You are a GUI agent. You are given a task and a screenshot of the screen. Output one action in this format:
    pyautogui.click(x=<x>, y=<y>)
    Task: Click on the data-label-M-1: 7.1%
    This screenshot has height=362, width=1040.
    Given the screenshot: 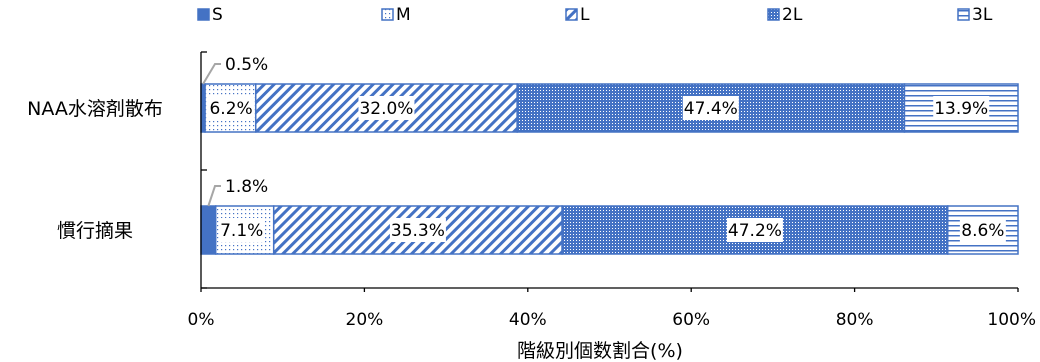 What is the action you would take?
    pyautogui.click(x=241, y=231)
    